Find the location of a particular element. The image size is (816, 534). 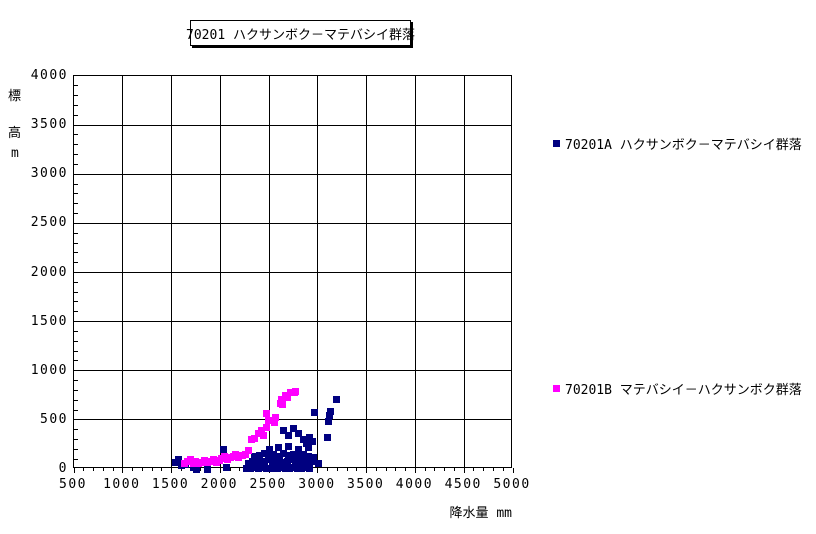

x-tick-label: 2000 is located at coordinates (219, 484).